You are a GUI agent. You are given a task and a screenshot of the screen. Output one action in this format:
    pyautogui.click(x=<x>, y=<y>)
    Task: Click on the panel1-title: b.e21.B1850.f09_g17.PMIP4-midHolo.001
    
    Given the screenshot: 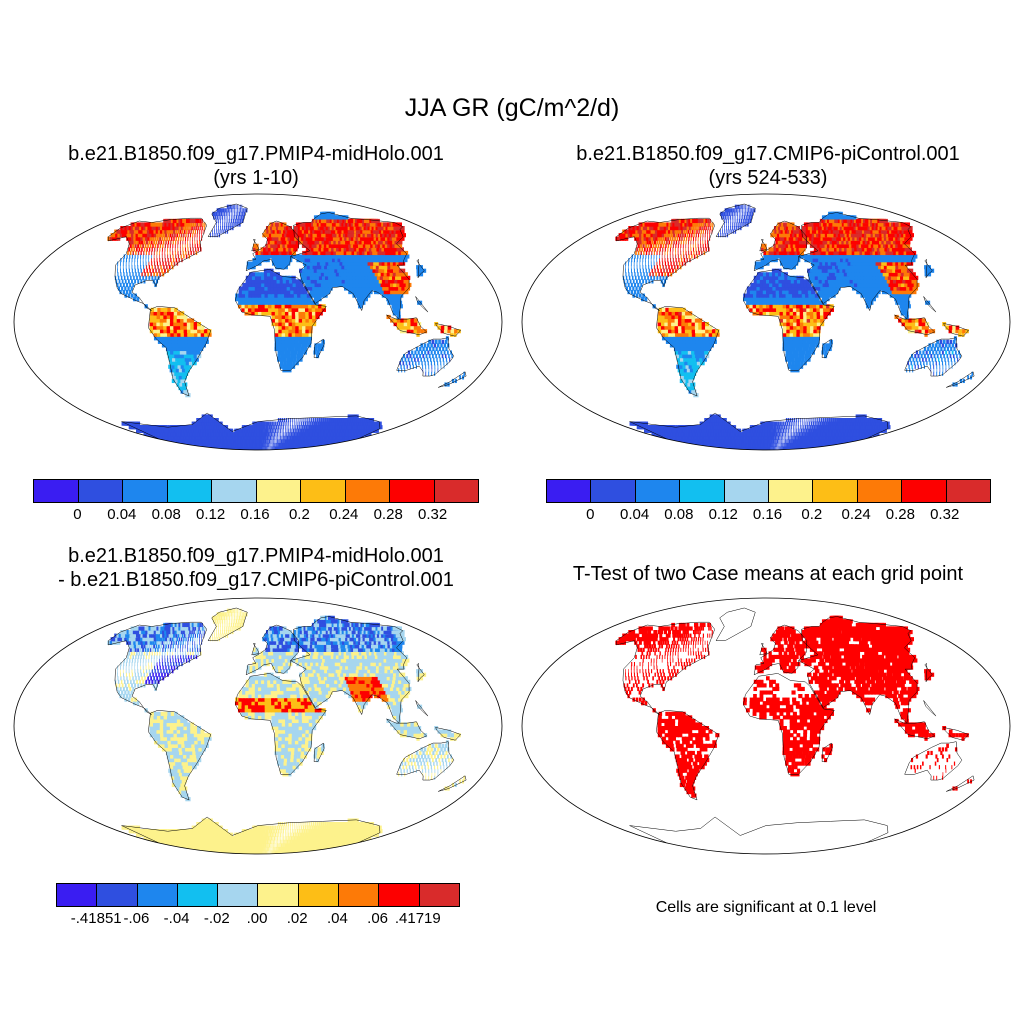 What is the action you would take?
    pyautogui.click(x=256, y=154)
    